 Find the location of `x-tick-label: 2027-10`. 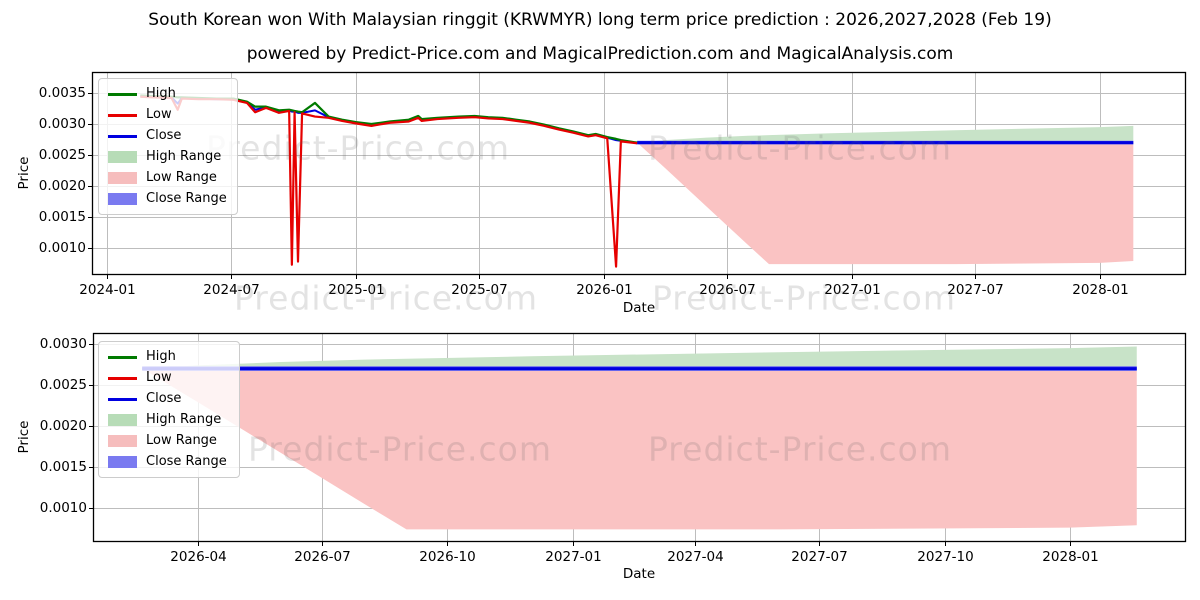

x-tick-label: 2027-10 is located at coordinates (945, 557).